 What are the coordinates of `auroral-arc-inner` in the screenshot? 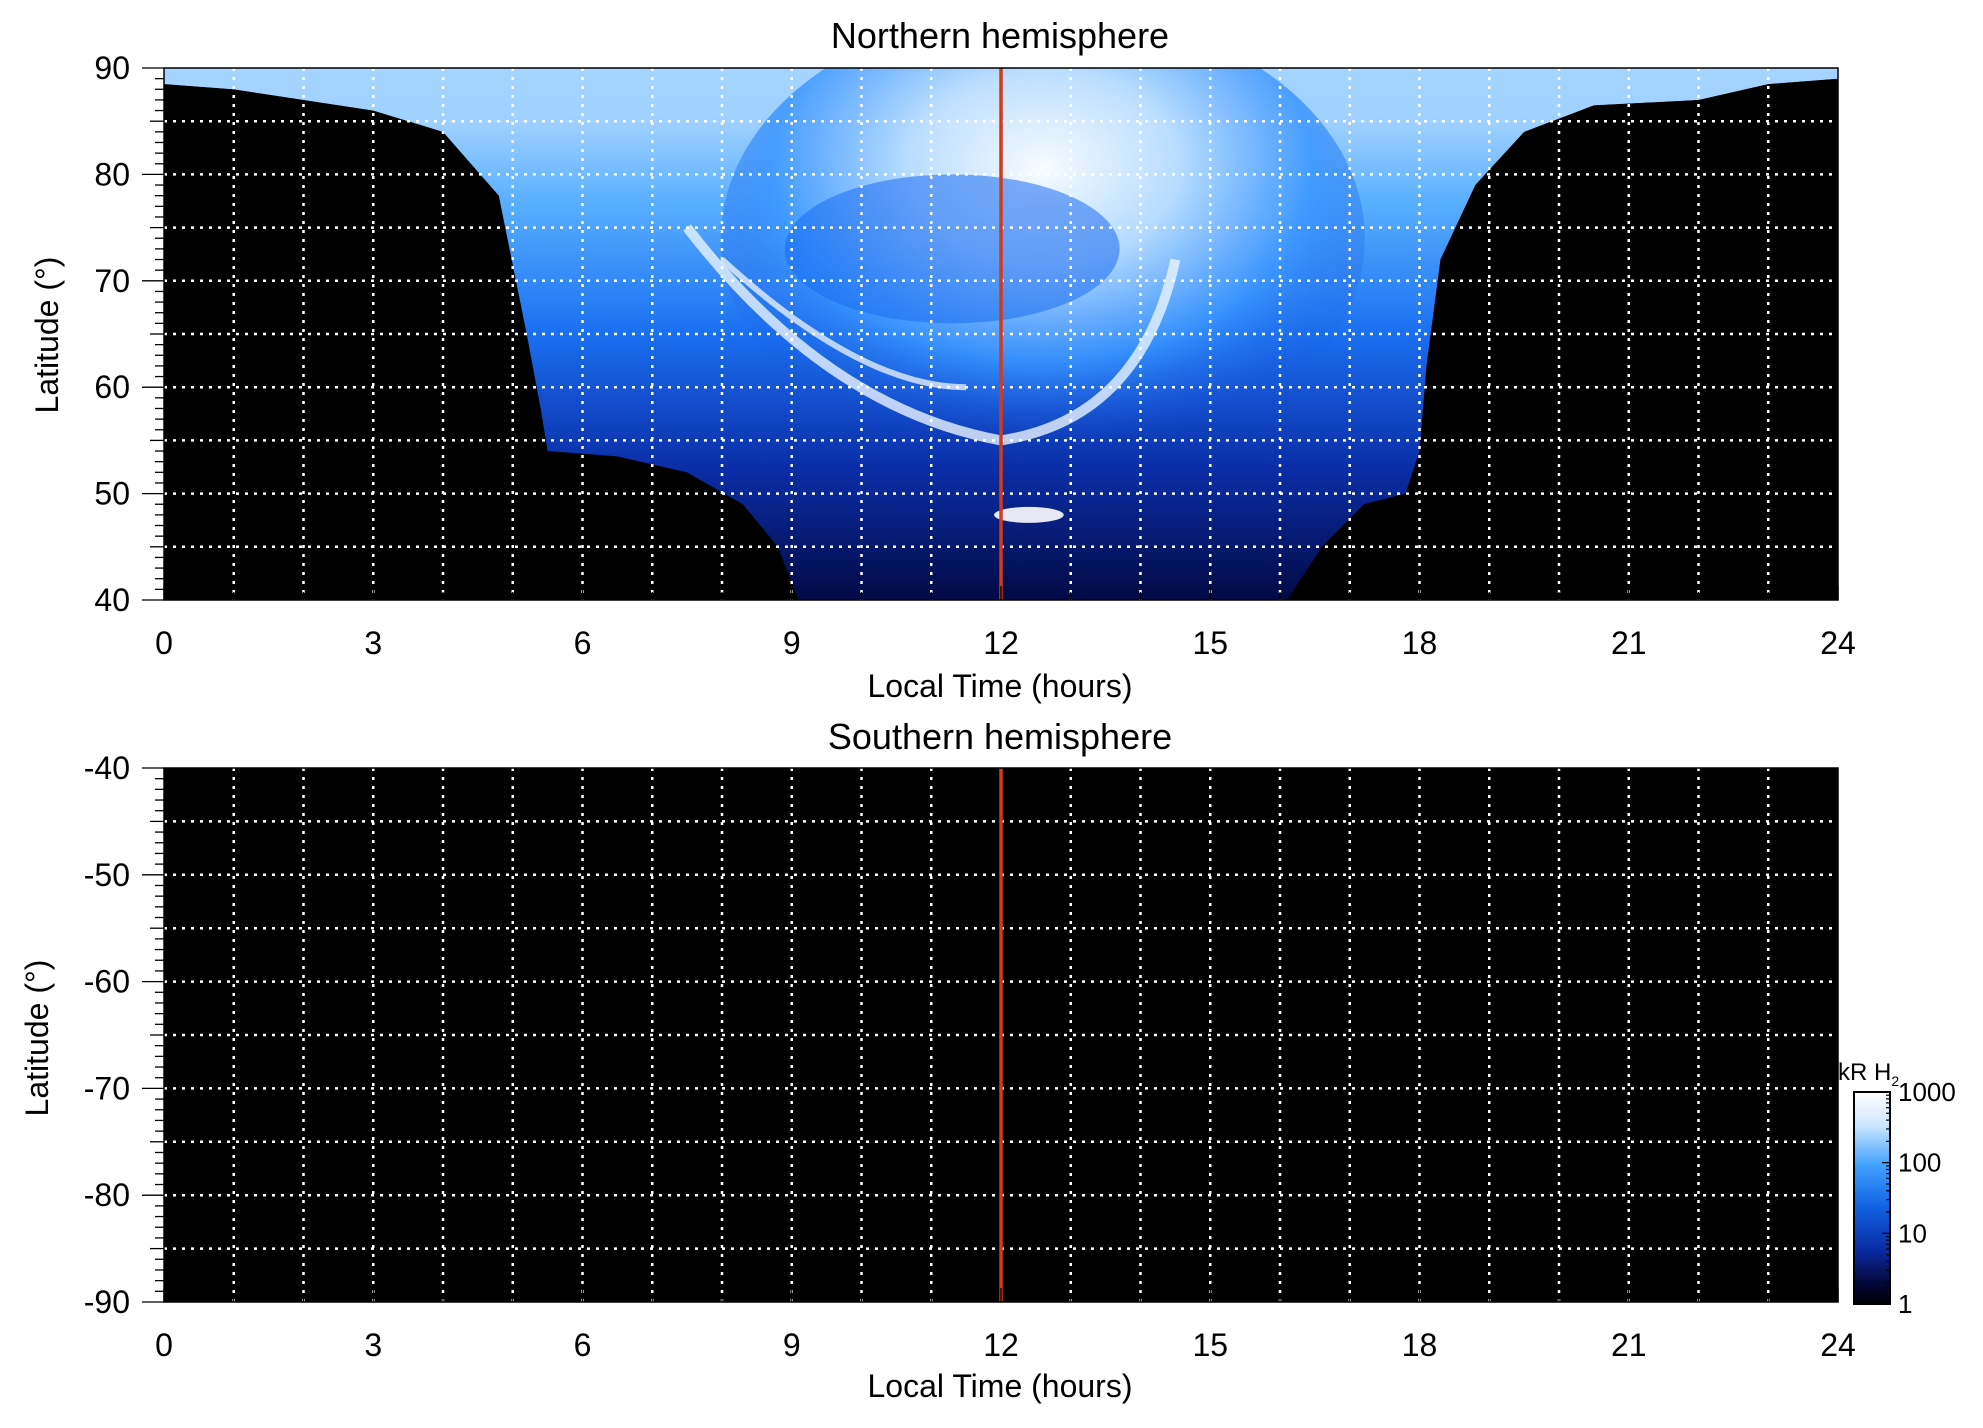 It's located at (843, 324).